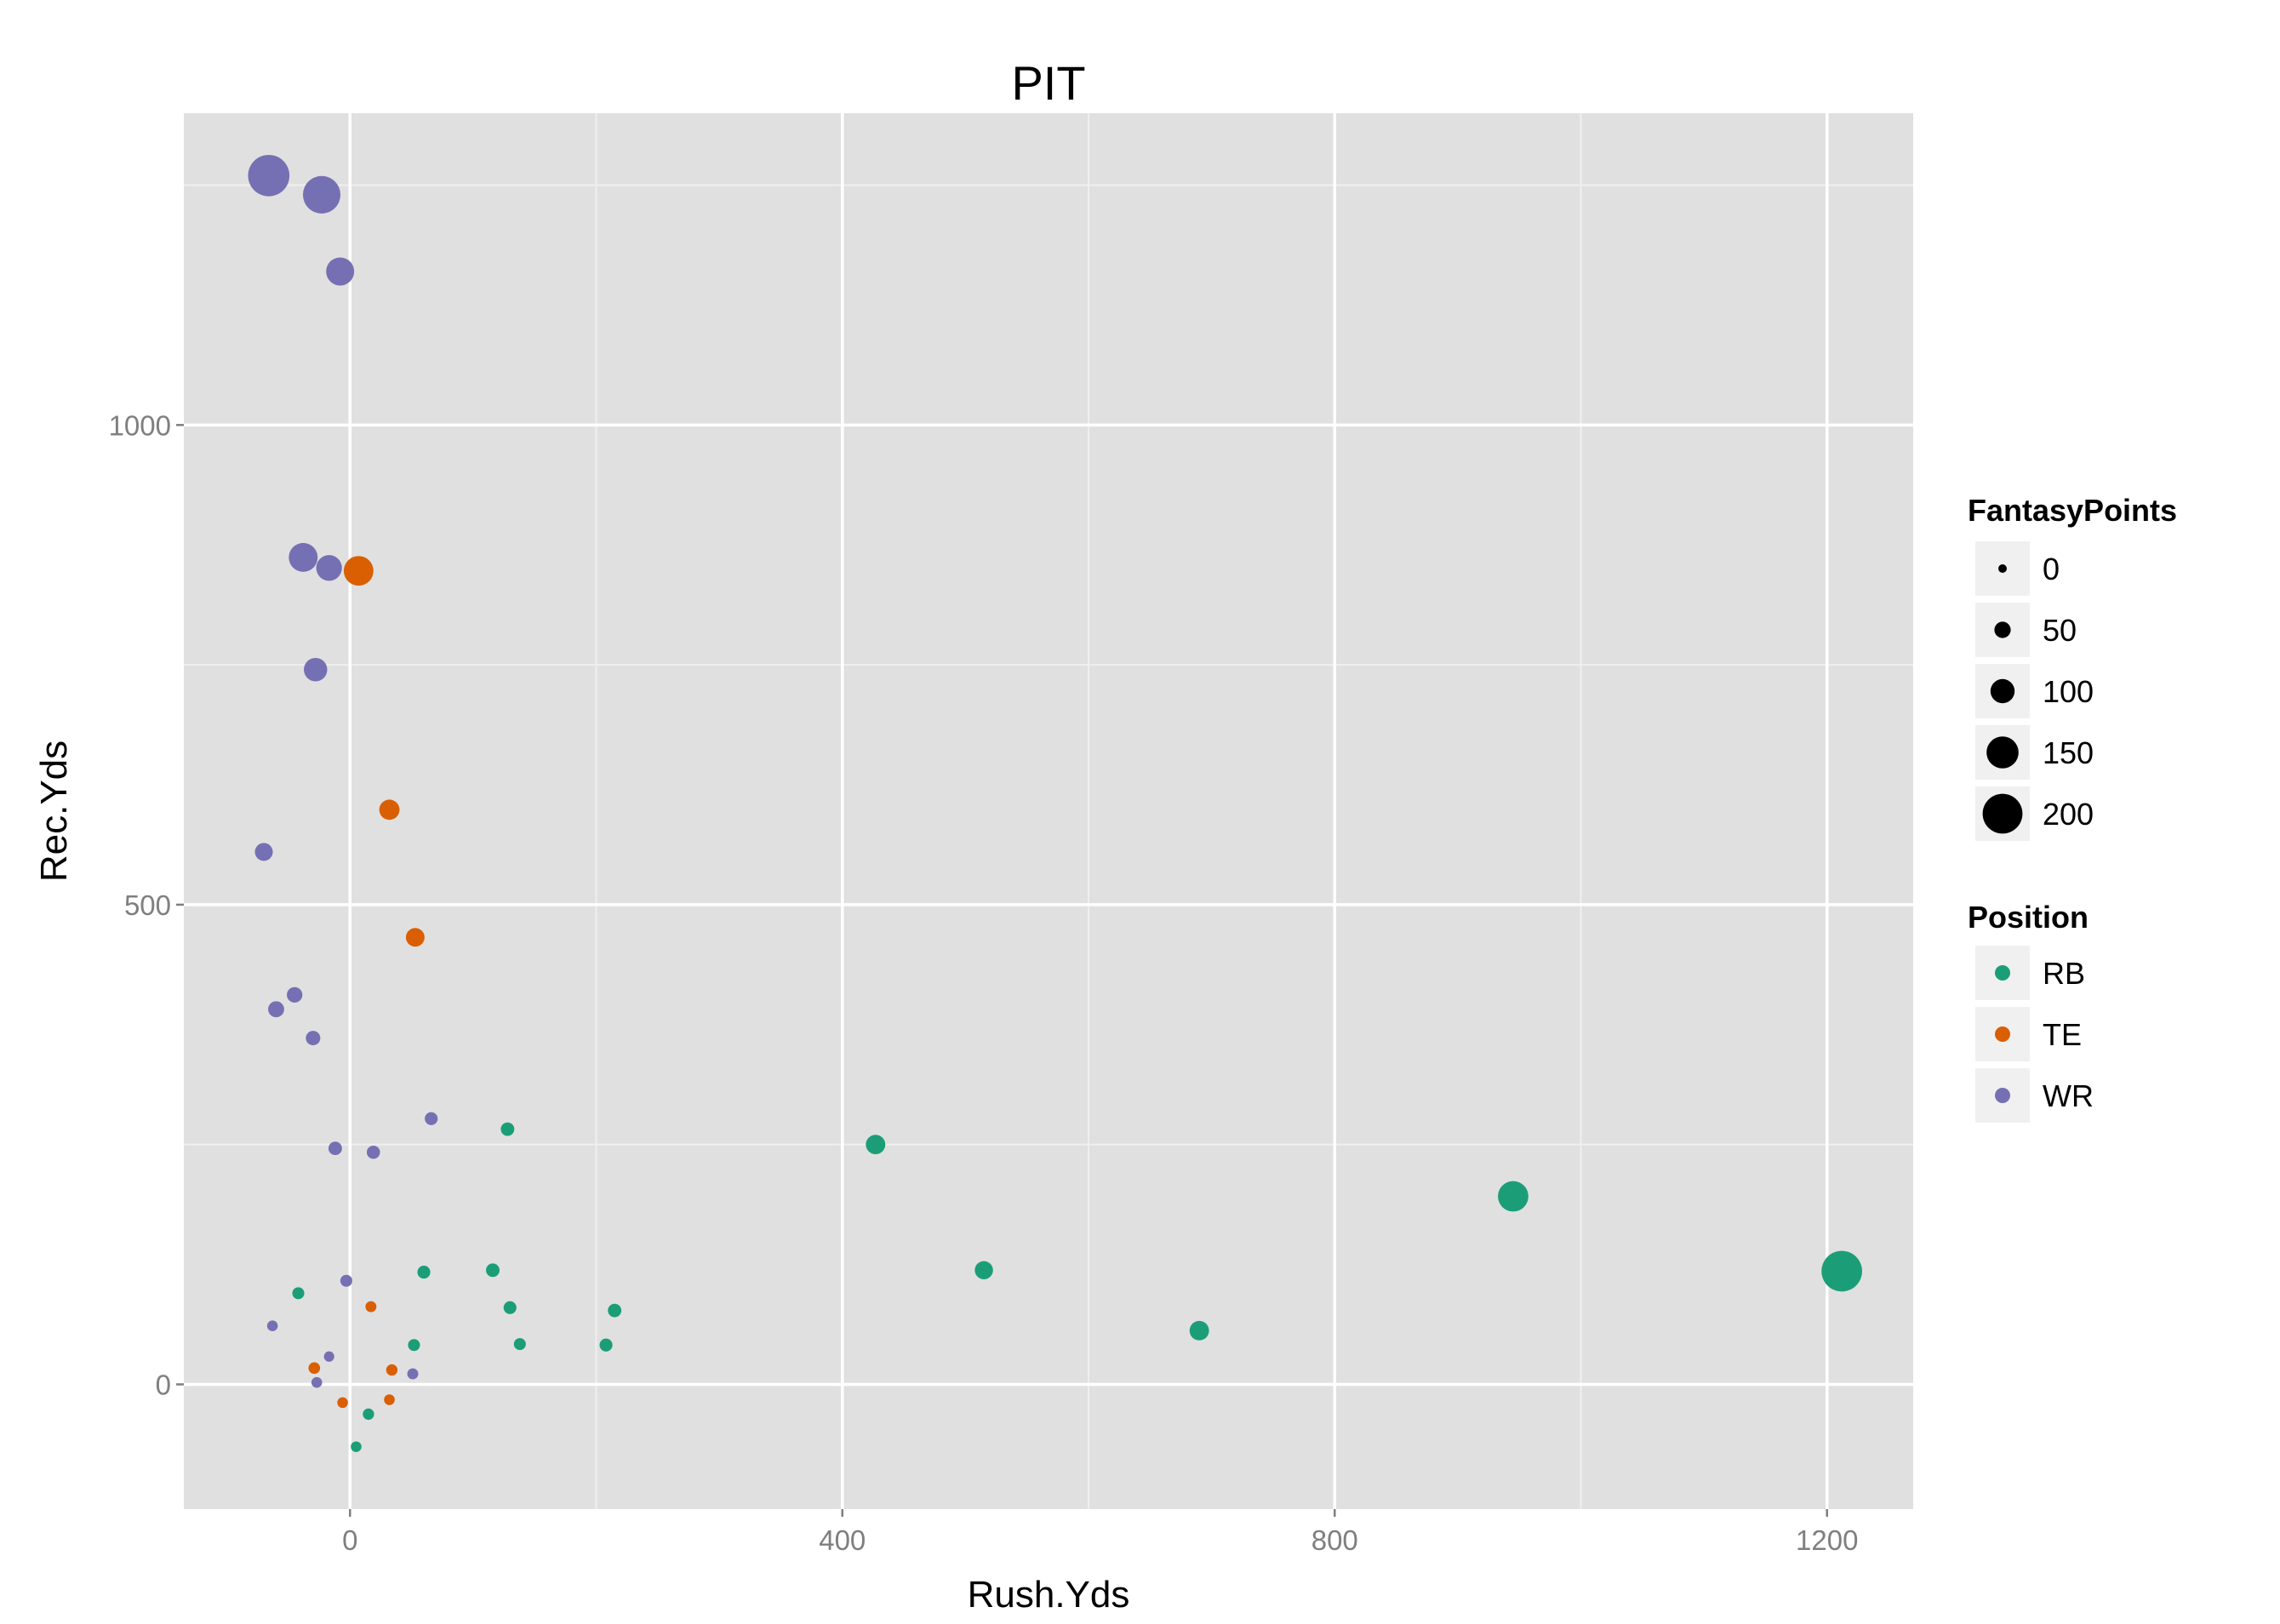  What do you see at coordinates (2029, 917) in the screenshot?
I see `legend-color-title: Position` at bounding box center [2029, 917].